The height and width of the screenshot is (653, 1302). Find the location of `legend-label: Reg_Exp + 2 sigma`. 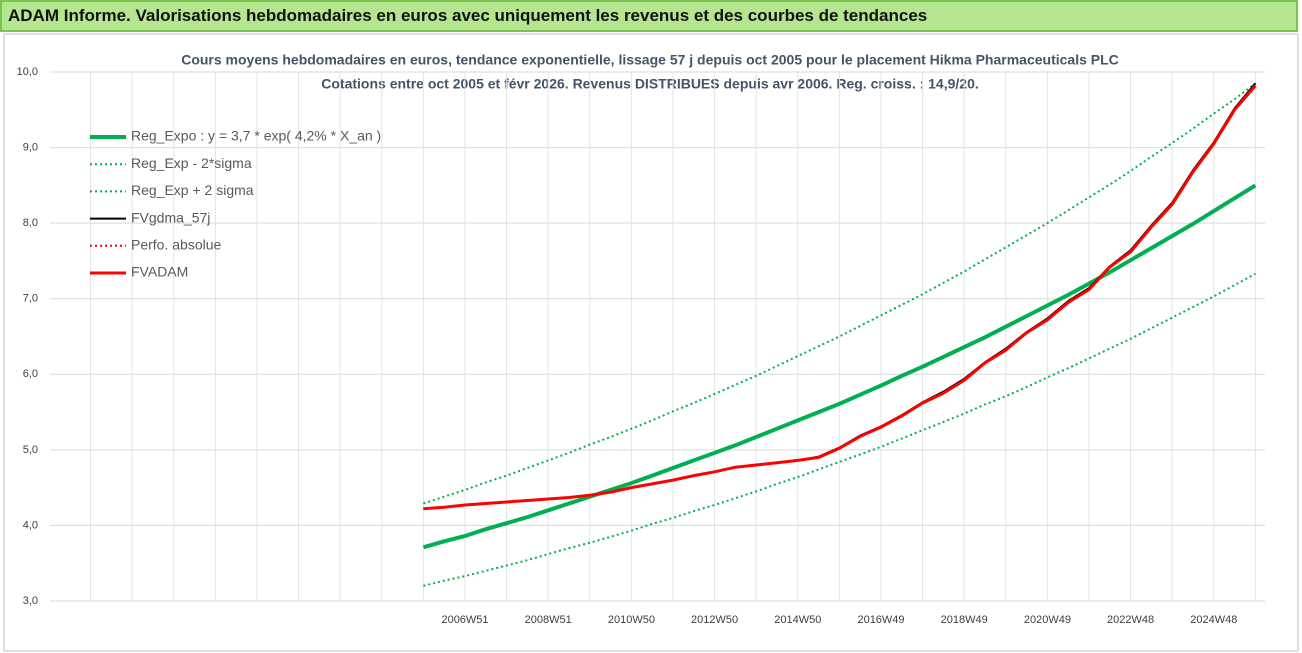

legend-label: Reg_Exp + 2 sigma is located at coordinates (192, 190).